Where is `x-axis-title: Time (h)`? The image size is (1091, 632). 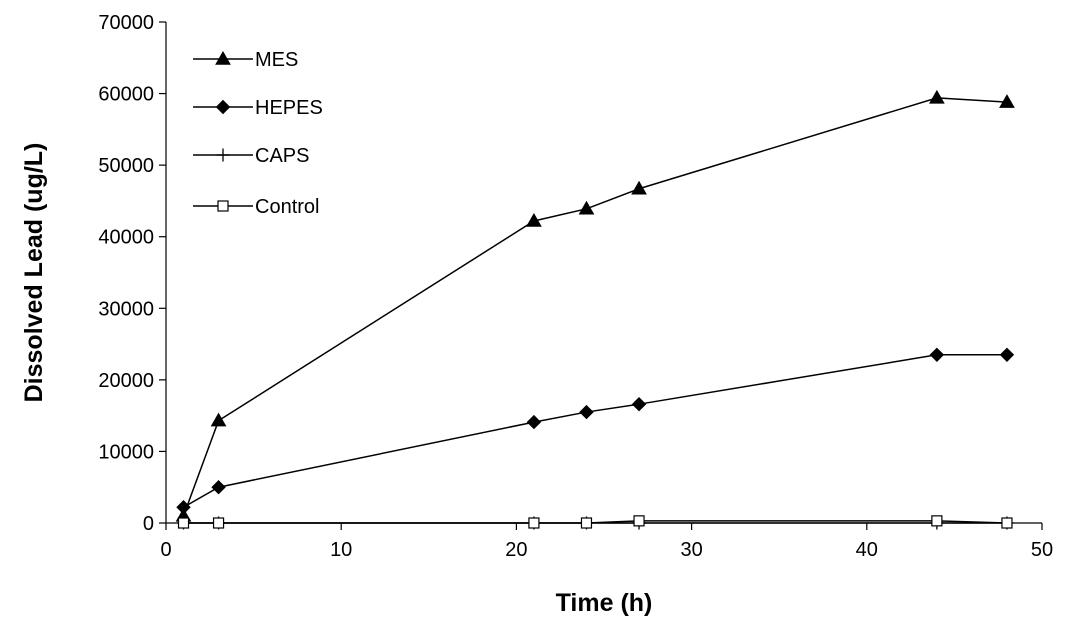 x-axis-title: Time (h) is located at coordinates (604, 603).